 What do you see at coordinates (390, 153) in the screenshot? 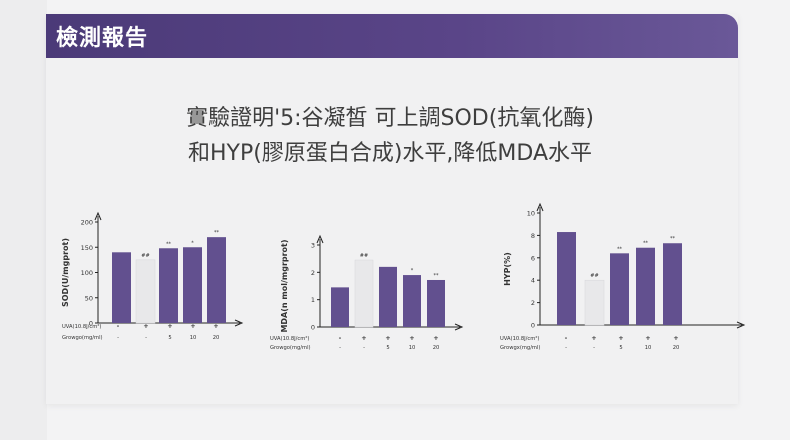
I see `headline-line-2: 和HYP(膠原蛋白合成)水平,降低MDA水平` at bounding box center [390, 153].